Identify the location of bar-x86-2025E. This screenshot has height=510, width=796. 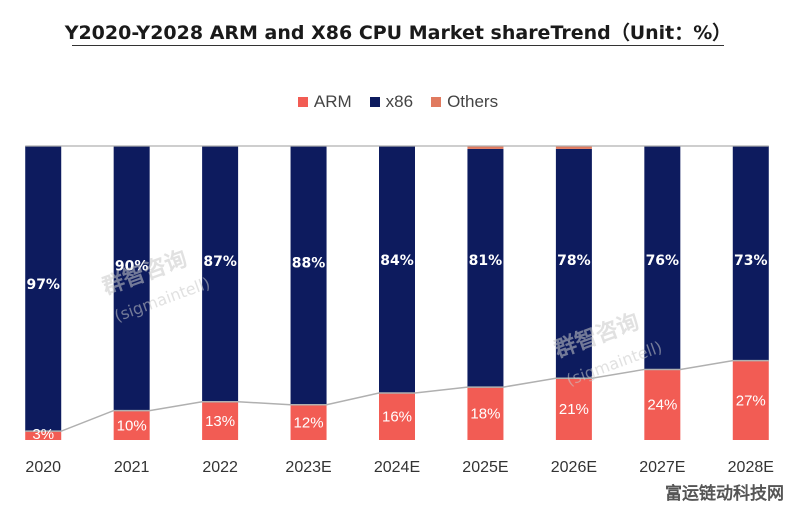
(485, 268).